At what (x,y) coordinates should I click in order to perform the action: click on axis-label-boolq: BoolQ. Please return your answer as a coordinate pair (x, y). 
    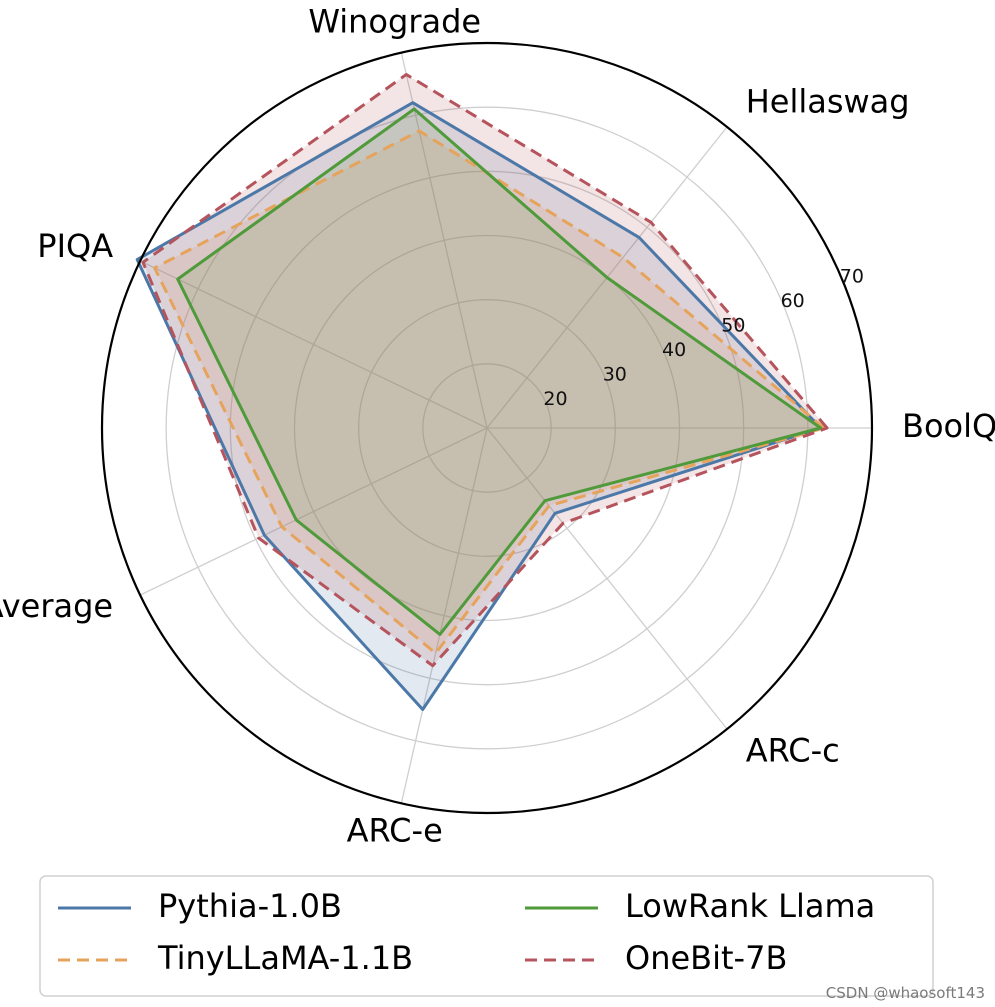
    Looking at the image, I should click on (948, 426).